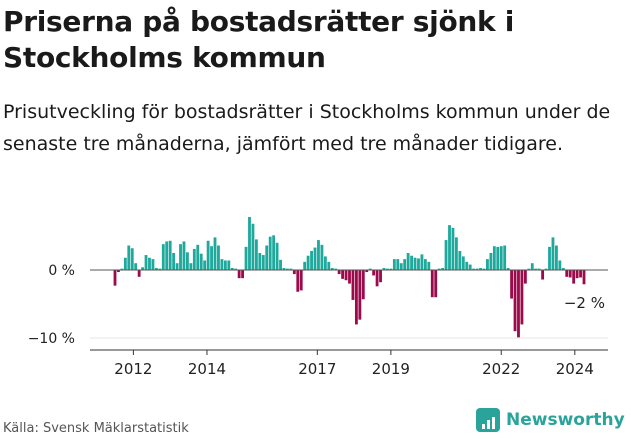  Describe the element at coordinates (565, 420) in the screenshot. I see `brand-name: Newsworthy` at that location.